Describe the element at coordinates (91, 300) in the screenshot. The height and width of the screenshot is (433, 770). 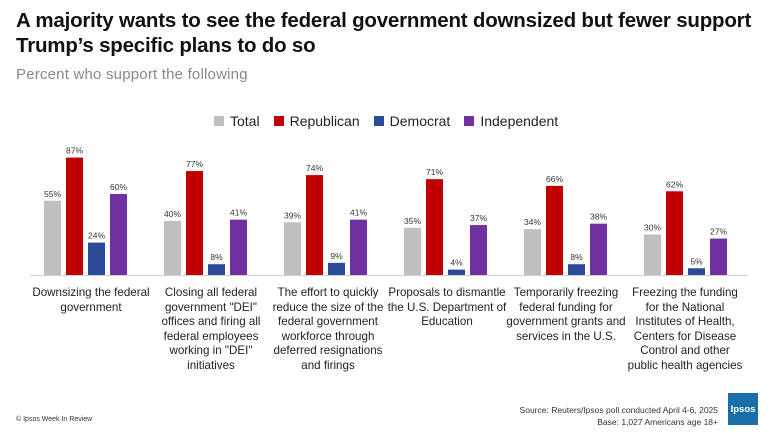
I see `category-label-downsizing: Downsizing the federal government` at that location.